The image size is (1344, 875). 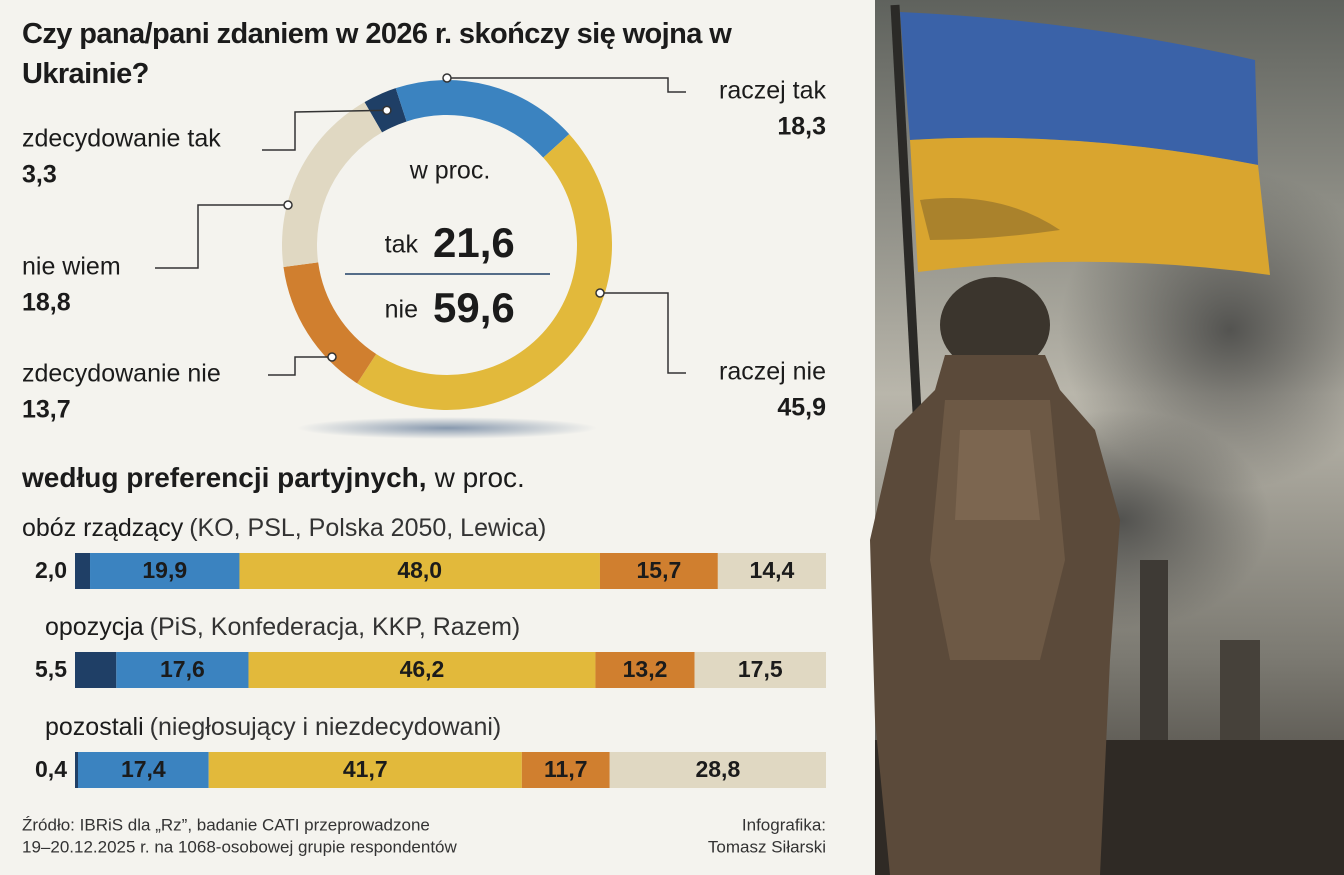 I want to click on summary-name: nie, so click(x=401, y=310).